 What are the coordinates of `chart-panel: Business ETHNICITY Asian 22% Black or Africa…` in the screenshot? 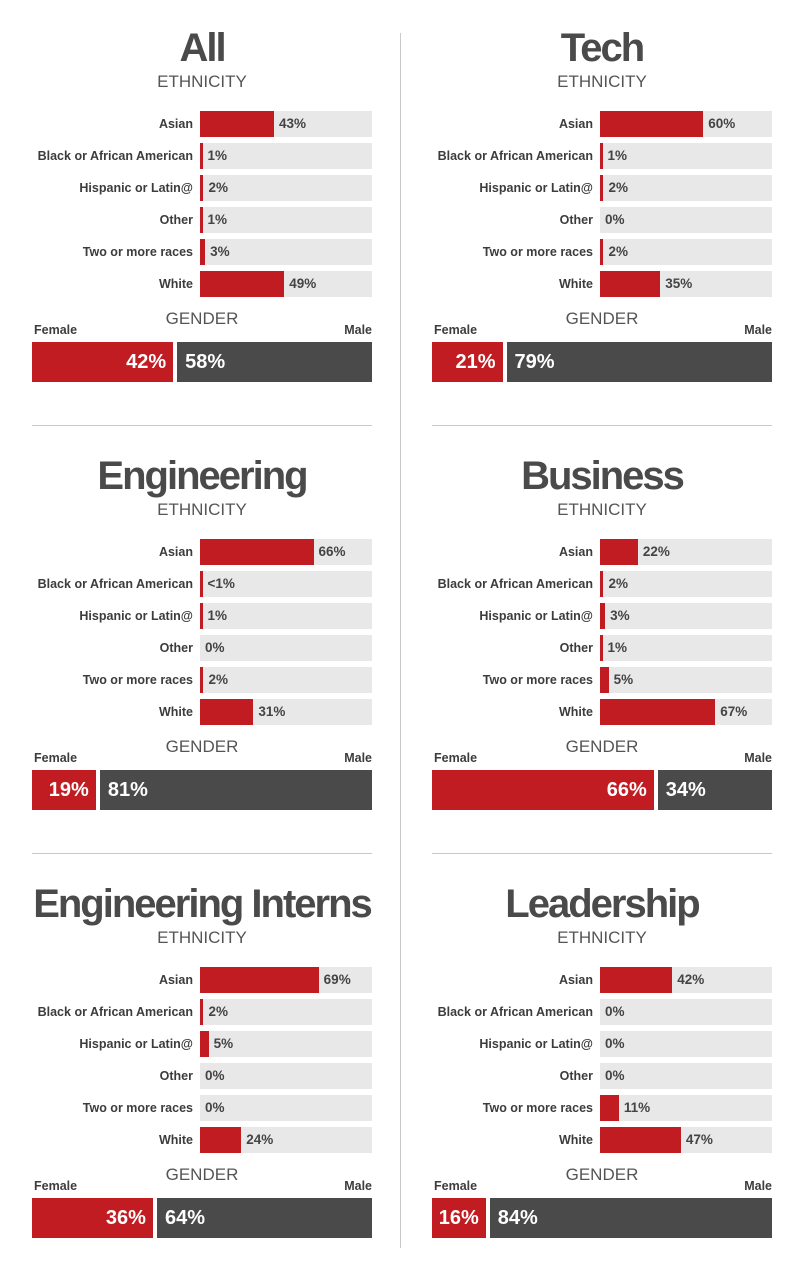 It's located at (602, 650).